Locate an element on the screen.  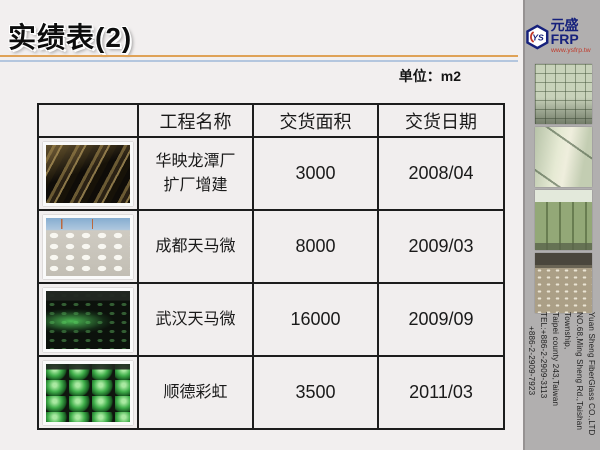
storage-tanks-photo is located at coordinates (563, 220).